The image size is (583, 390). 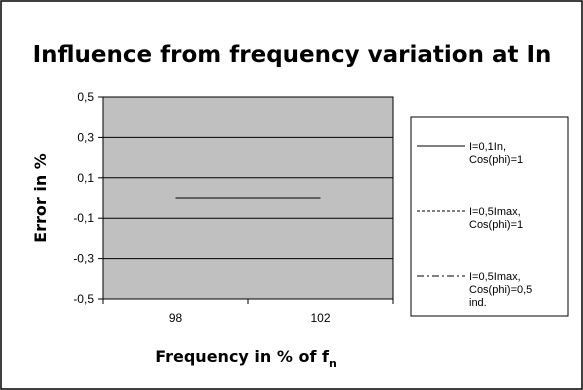 I want to click on y-axis-title: Error in %, so click(x=40, y=198).